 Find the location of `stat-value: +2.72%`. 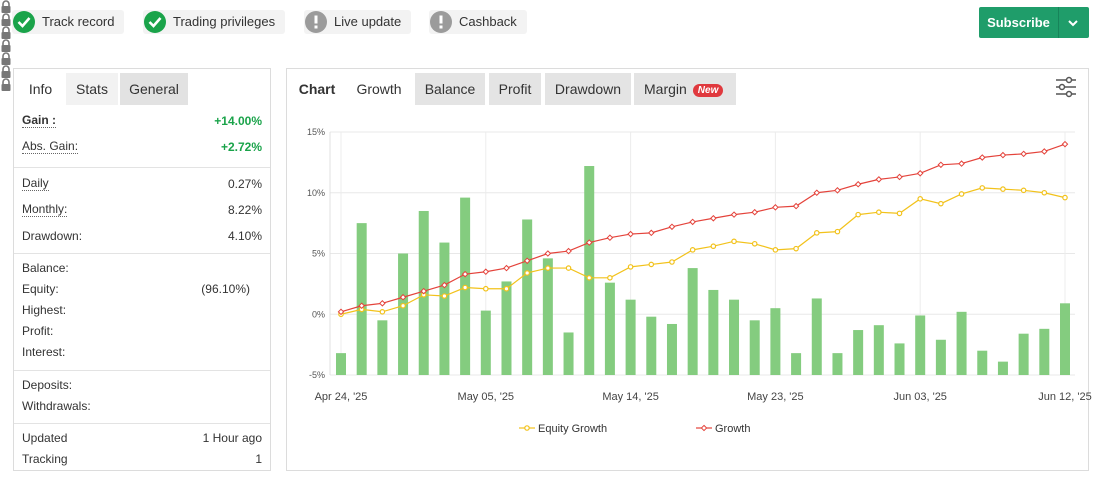

stat-value: +2.72% is located at coordinates (241, 147).